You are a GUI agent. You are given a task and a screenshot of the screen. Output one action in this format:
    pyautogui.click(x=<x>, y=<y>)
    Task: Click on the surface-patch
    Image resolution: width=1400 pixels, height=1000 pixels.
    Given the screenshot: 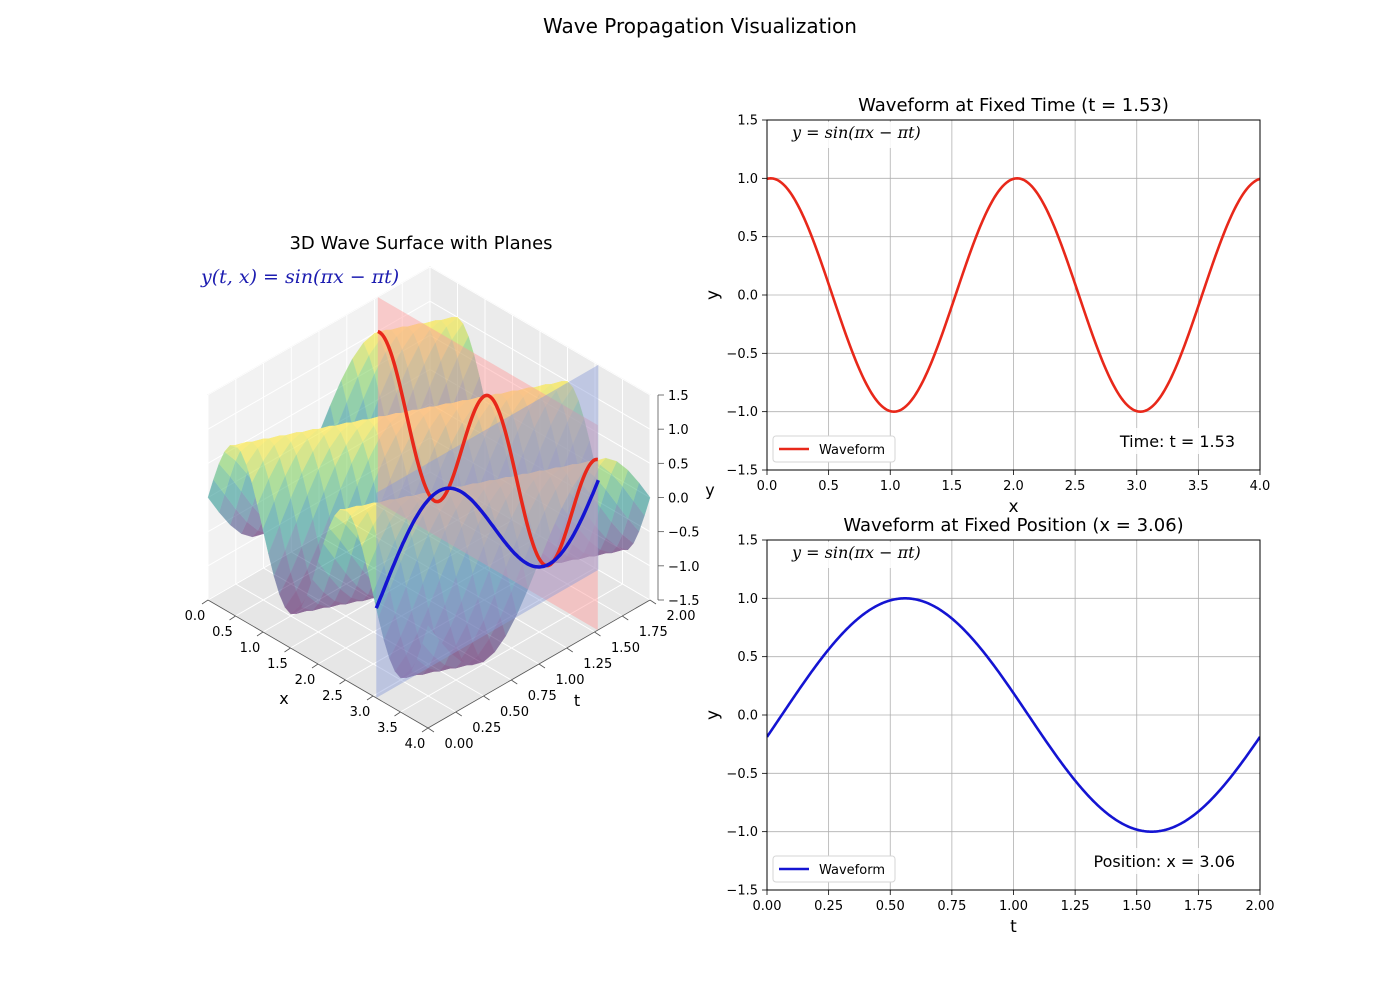 What is the action you would take?
    pyautogui.click(x=431, y=641)
    